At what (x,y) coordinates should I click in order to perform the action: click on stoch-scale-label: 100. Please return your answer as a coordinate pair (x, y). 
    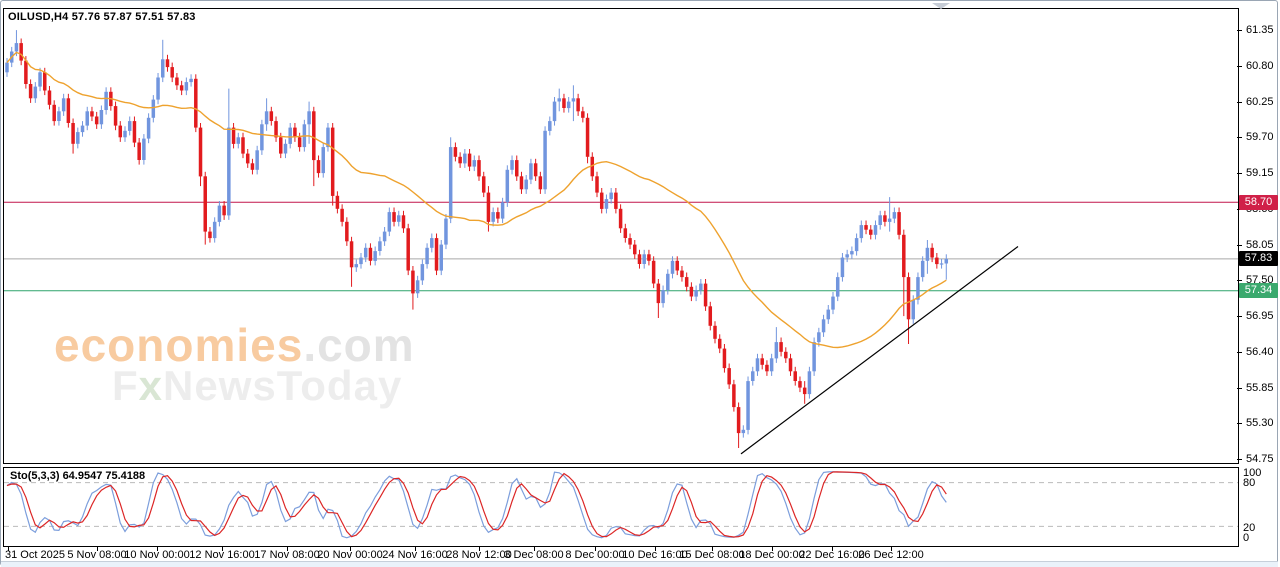
    Looking at the image, I should click on (1252, 473).